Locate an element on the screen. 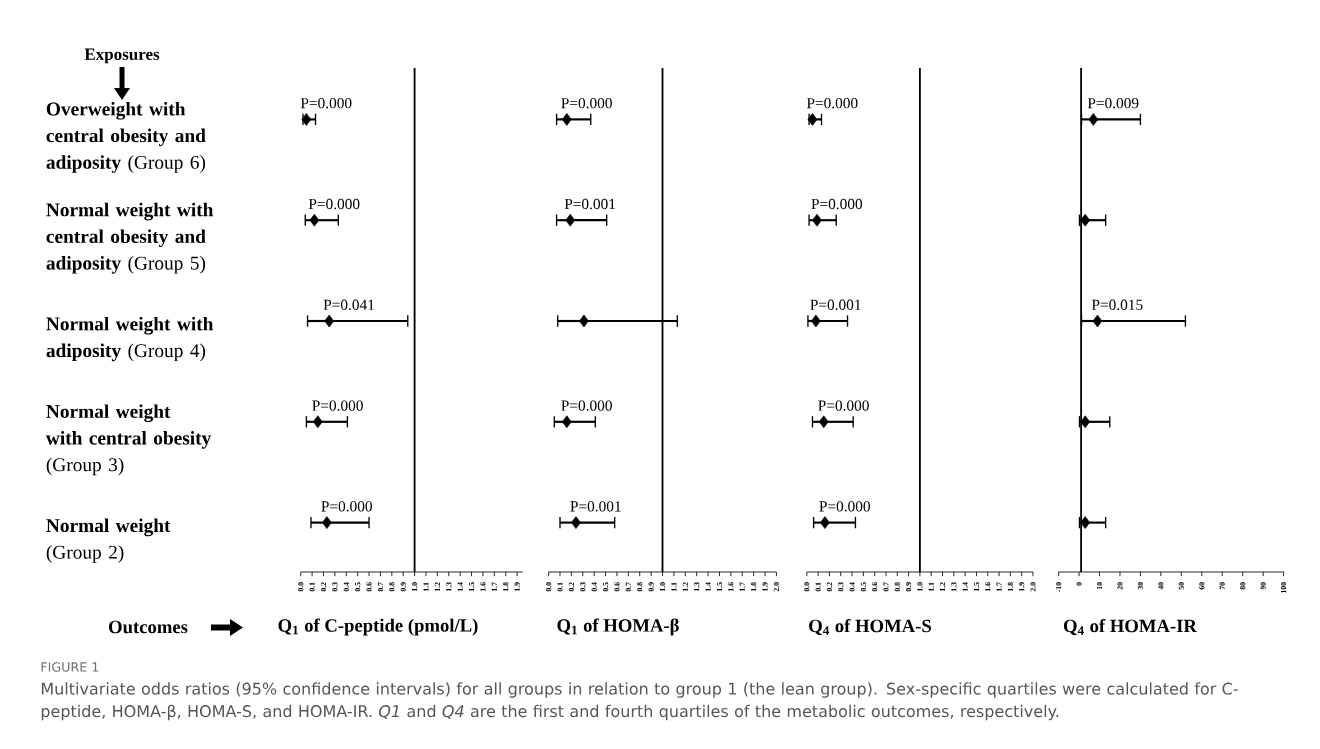 This screenshot has width=1320, height=749. x-axis-title: Q$_{1}$ of C-peptide (pmol/L) is located at coordinates (378, 627).